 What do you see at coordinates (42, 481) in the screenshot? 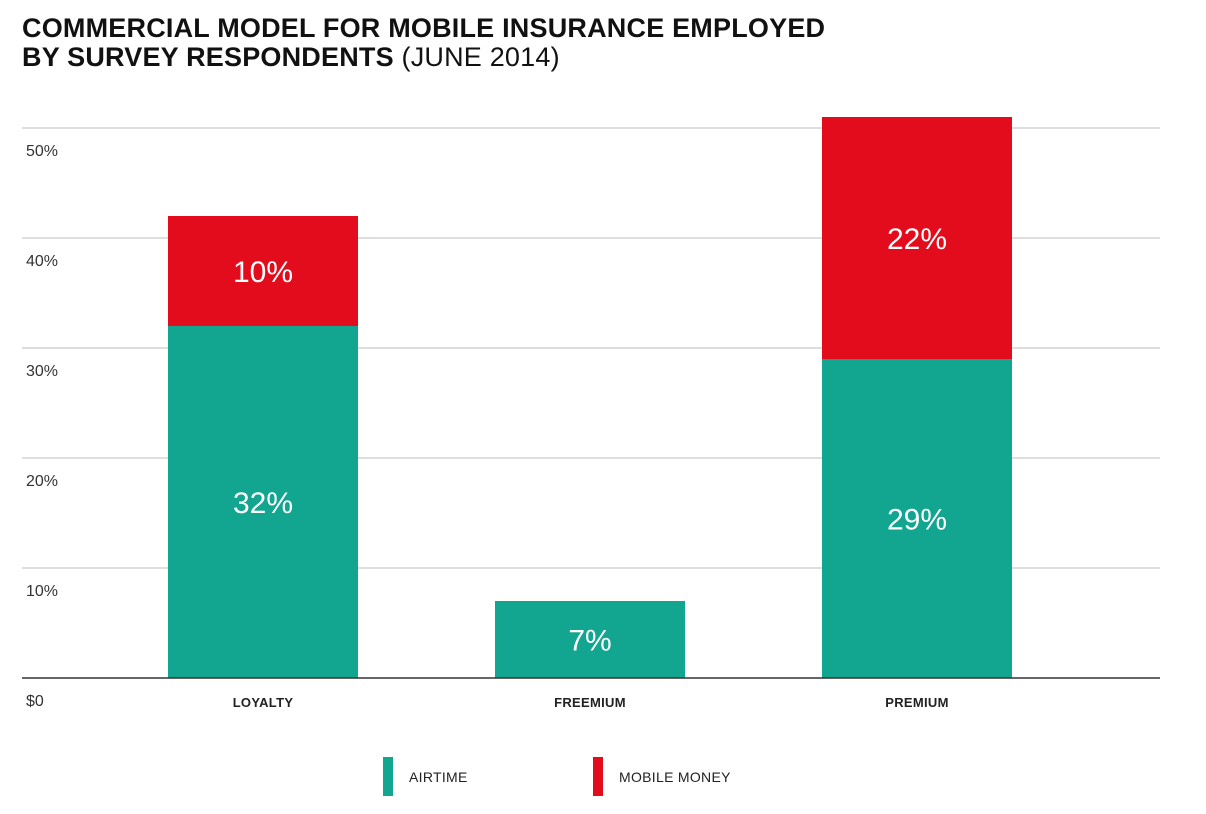
I see `y-tick-label: 20%` at bounding box center [42, 481].